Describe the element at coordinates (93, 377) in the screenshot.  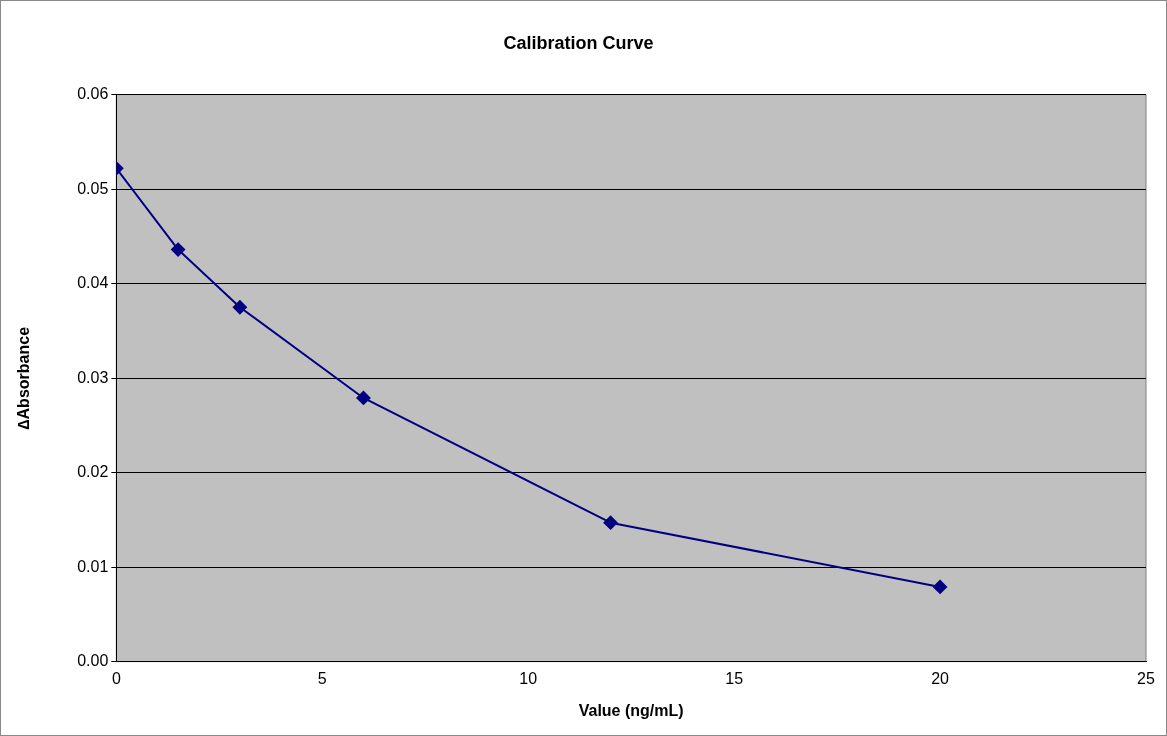
I see `y-tick-label: 0.03` at that location.